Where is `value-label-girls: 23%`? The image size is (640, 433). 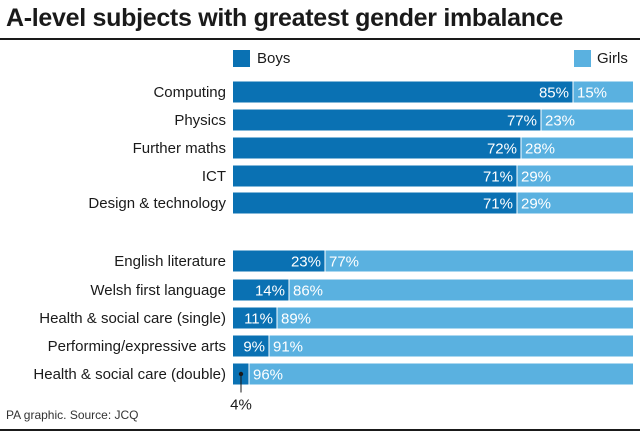 value-label-girls: 23% is located at coordinates (560, 121).